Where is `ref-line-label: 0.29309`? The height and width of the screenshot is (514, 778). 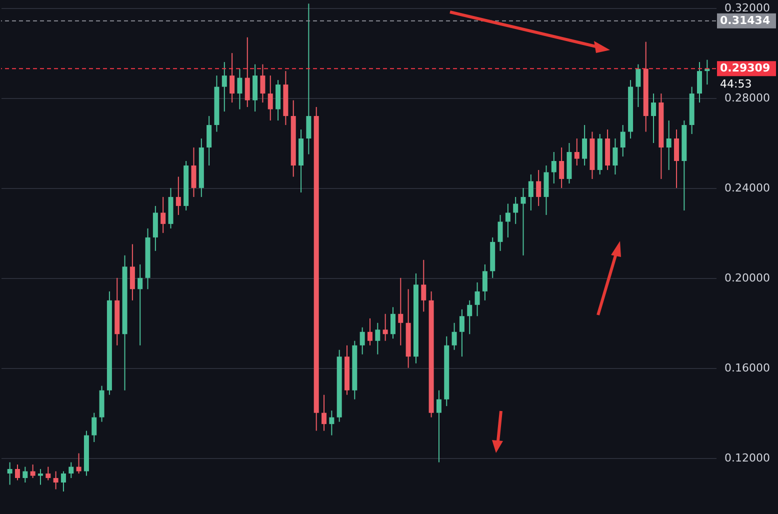
ref-line-label: 0.29309 is located at coordinates (745, 68).